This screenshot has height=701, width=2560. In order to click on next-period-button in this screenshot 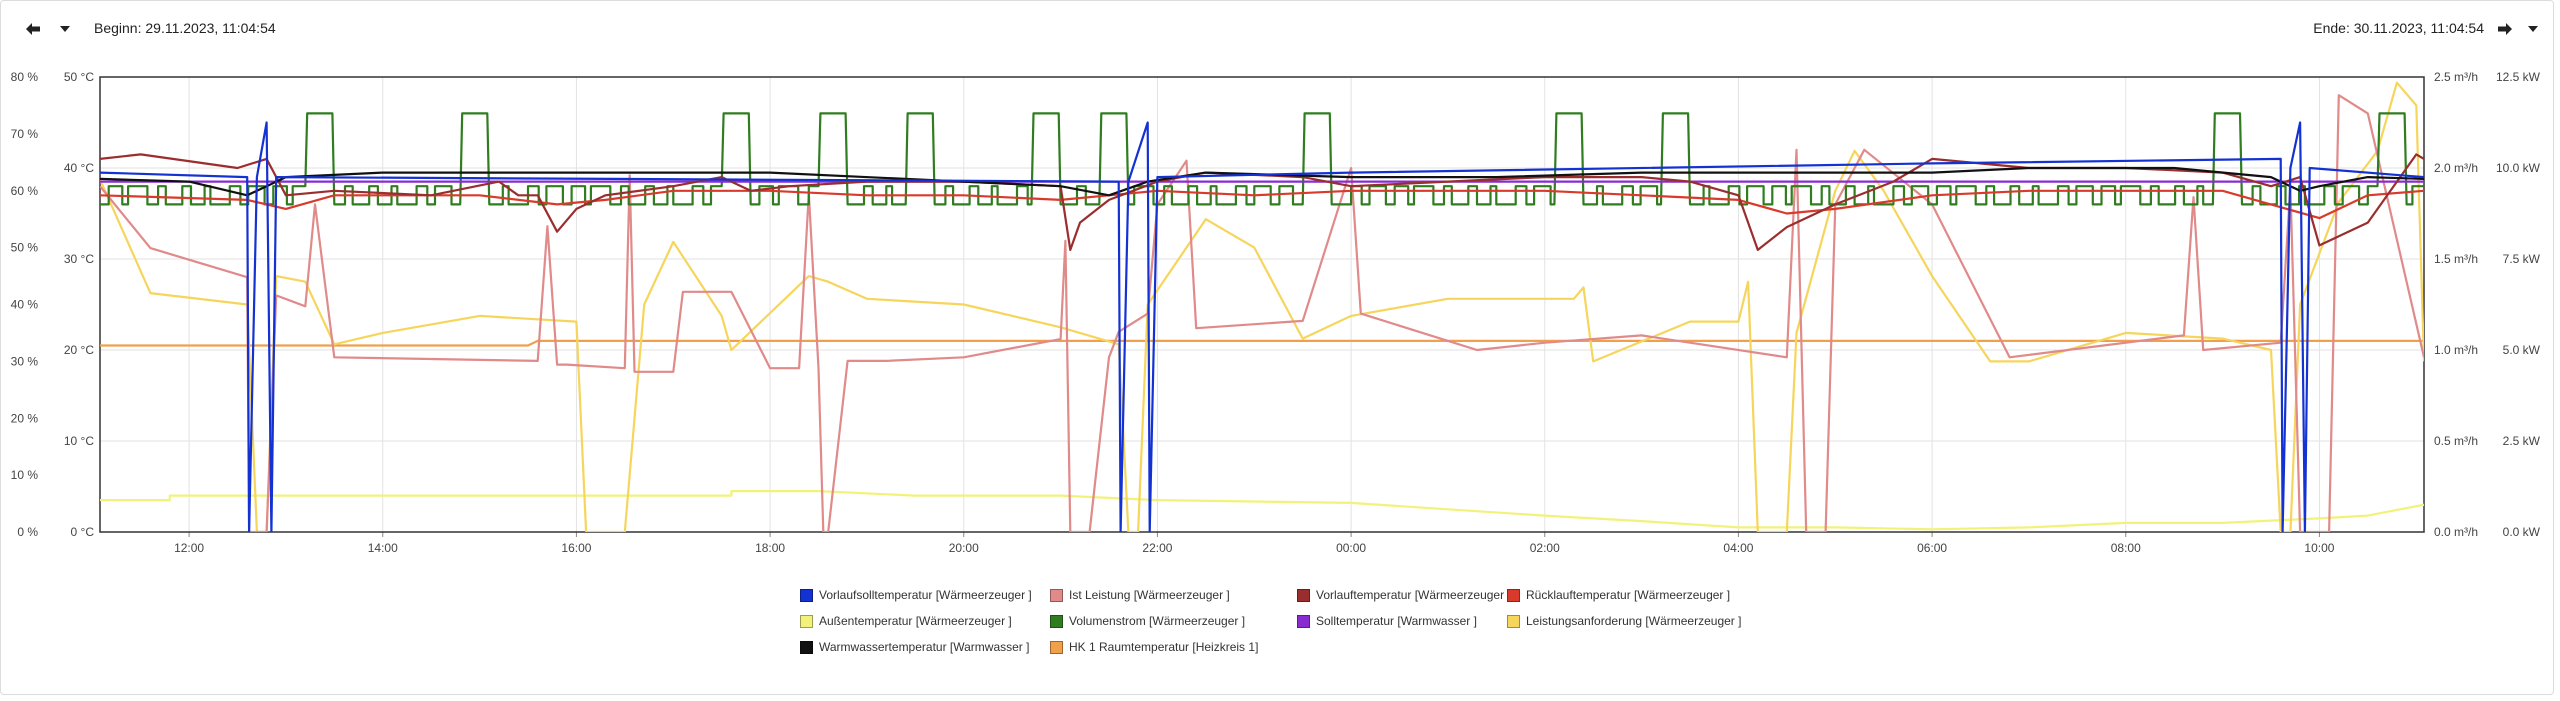, I will do `click(2505, 29)`.